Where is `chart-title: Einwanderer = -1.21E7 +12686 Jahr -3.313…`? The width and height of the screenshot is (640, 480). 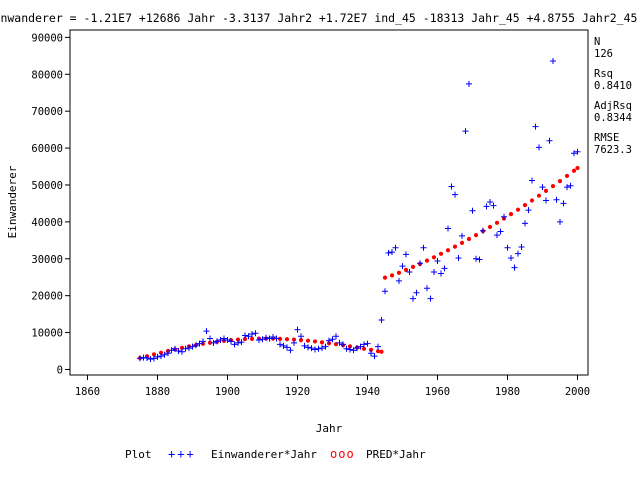
chart-title: Einwanderer = -1.21E7 +12686 Jahr -3.313… is located at coordinates (318, 18).